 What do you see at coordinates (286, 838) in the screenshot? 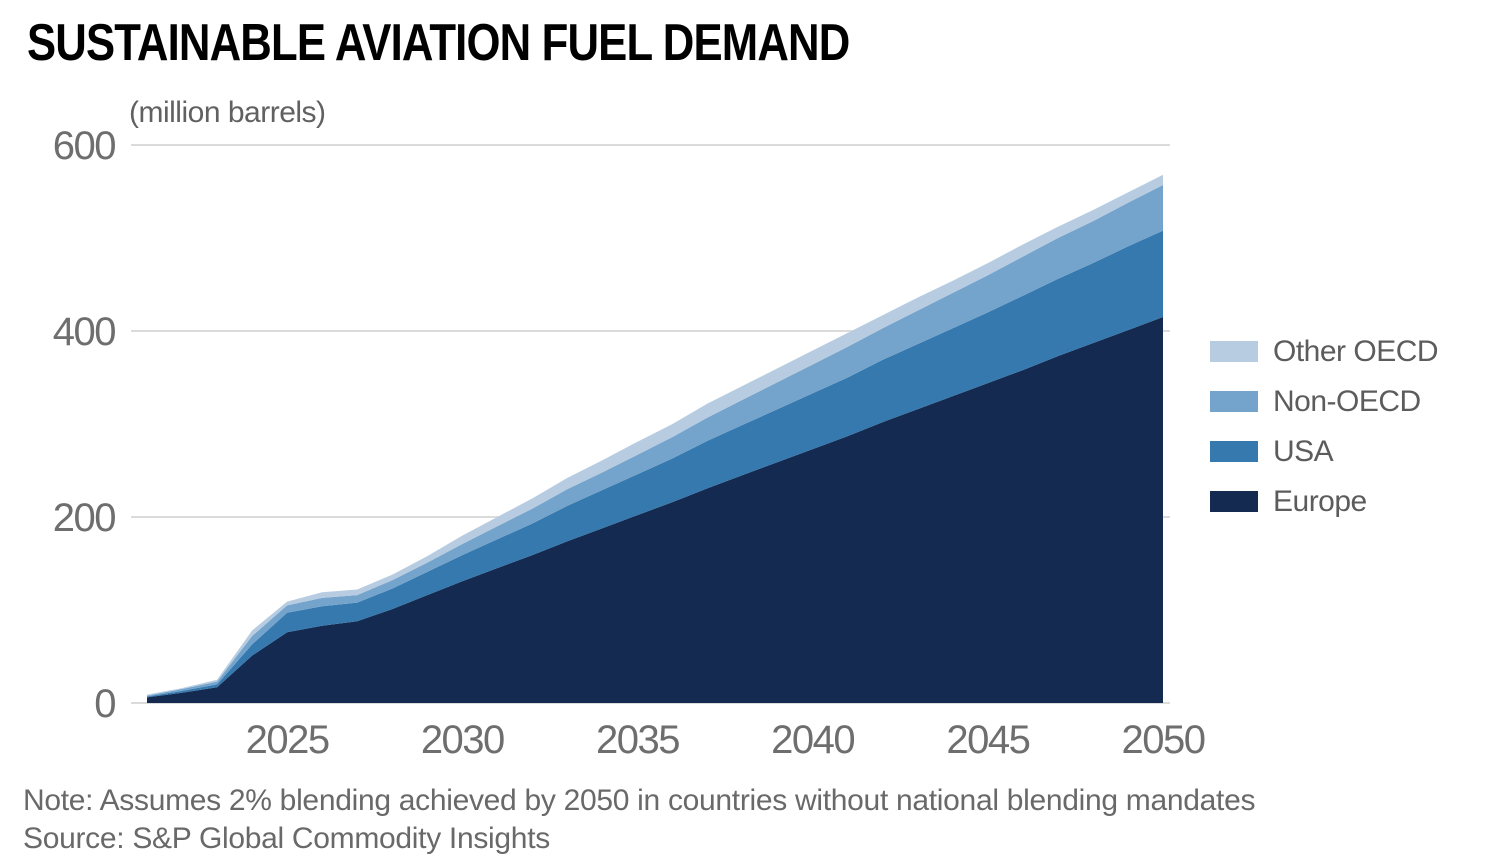
I see `chart-source: Source: S&P Global Commodity Insights` at bounding box center [286, 838].